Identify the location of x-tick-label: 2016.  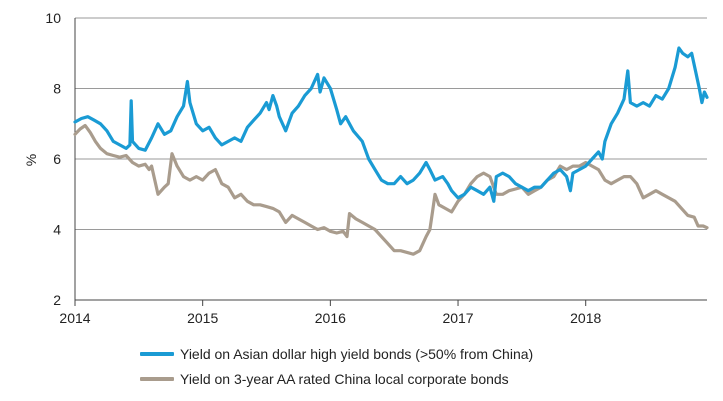
(330, 318).